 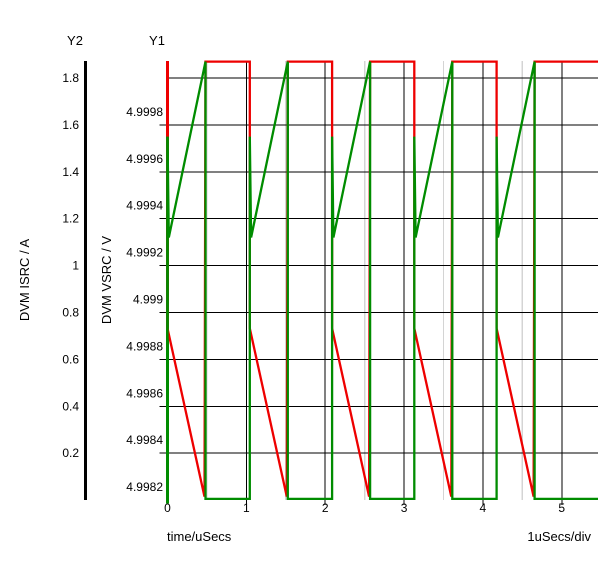 What do you see at coordinates (144, 112) in the screenshot?
I see `y1-tick-label: 4.9998` at bounding box center [144, 112].